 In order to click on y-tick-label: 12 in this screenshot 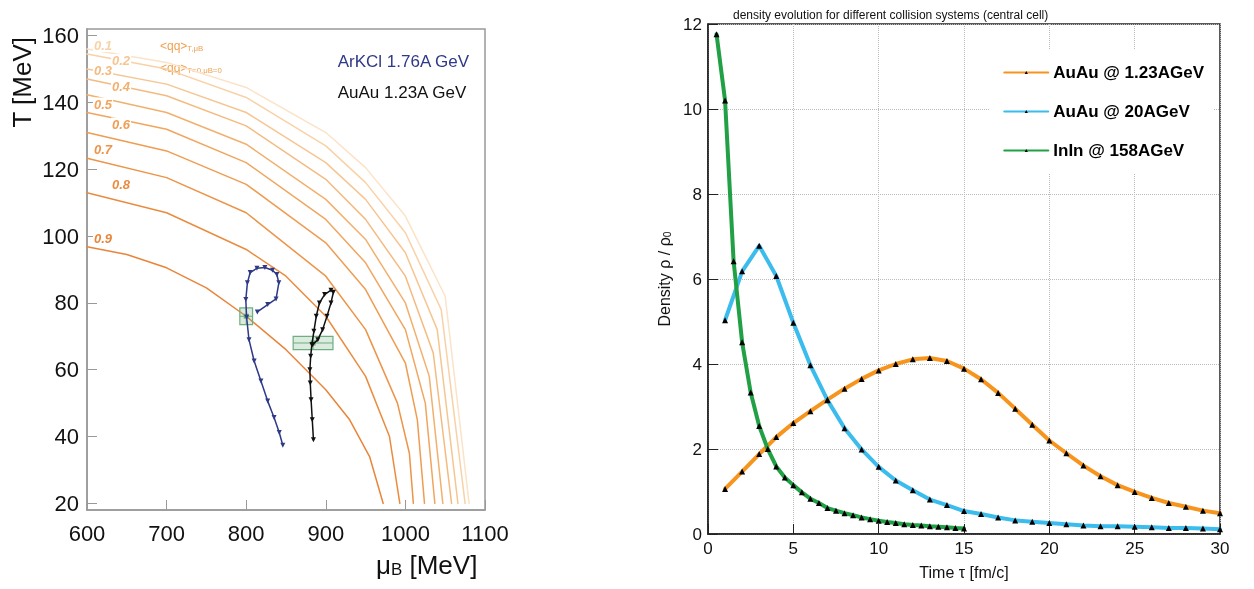, I will do `click(692, 24)`.